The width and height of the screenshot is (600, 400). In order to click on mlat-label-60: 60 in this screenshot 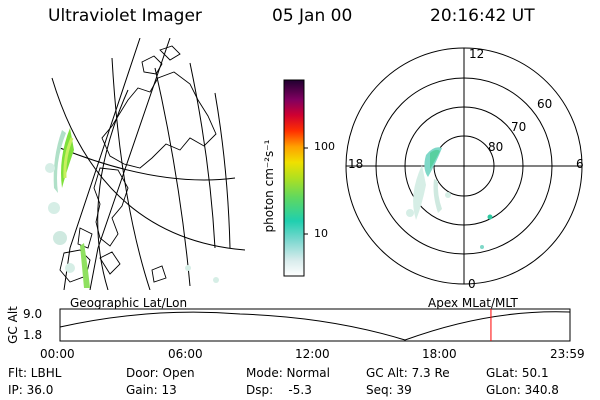, I will do `click(545, 104)`.